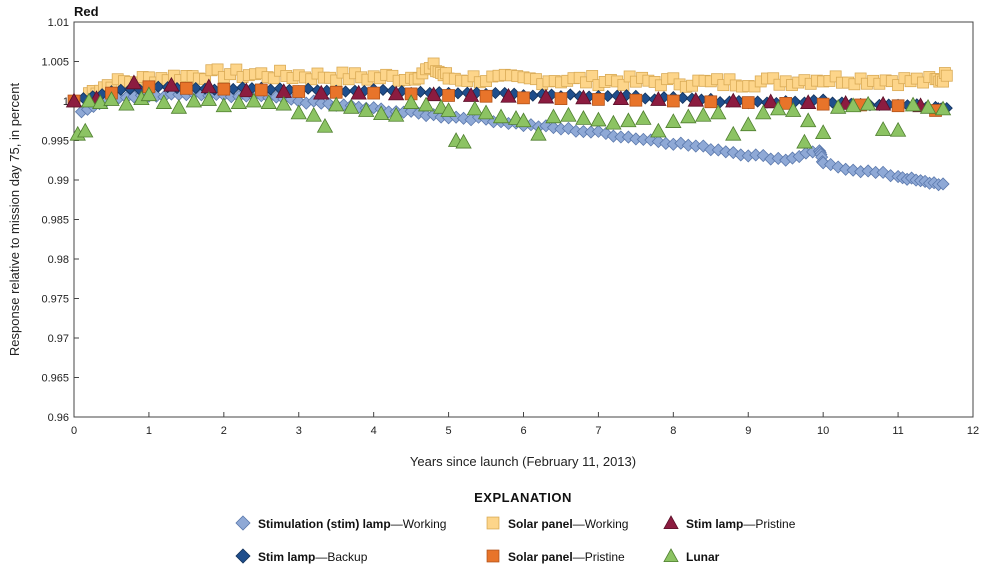 This screenshot has height=572, width=988. Describe the element at coordinates (243, 556) in the screenshot. I see `legend-marker-stim_backup` at that location.